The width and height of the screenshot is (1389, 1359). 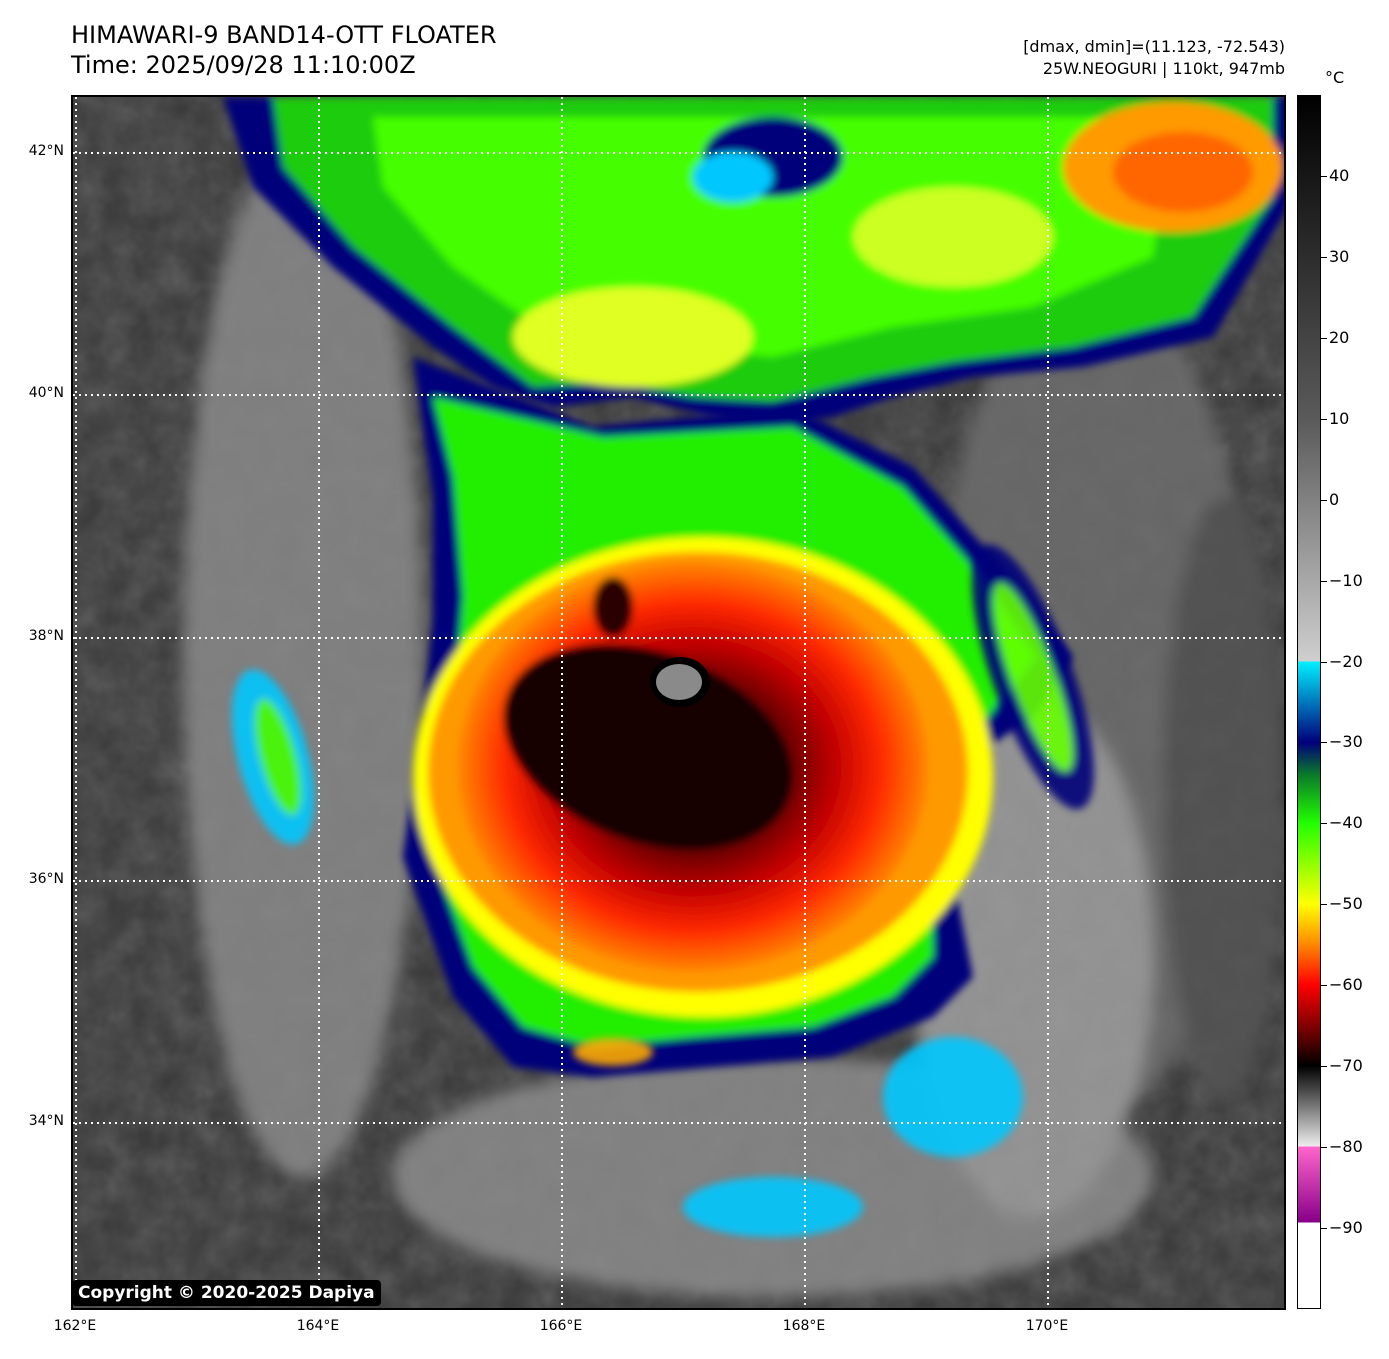 I want to click on map-time: Time: 2025/09/28 11:10:00Z, so click(x=243, y=65).